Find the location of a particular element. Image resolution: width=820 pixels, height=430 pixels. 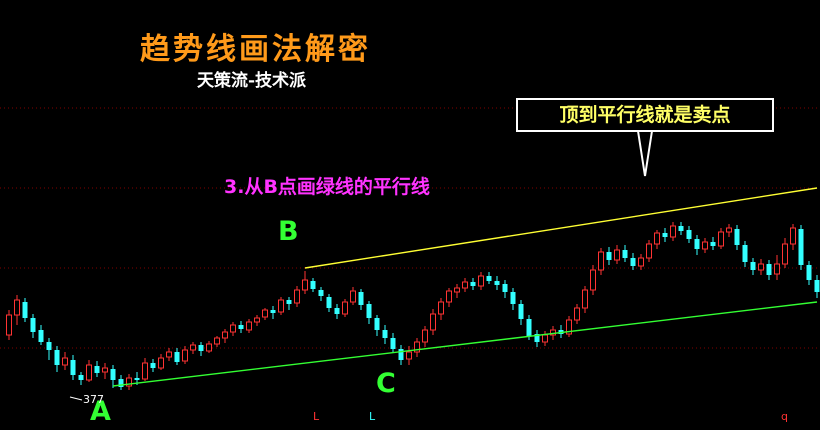

sell-point-callout: 顶到平行线就是卖点 is located at coordinates (645, 115).